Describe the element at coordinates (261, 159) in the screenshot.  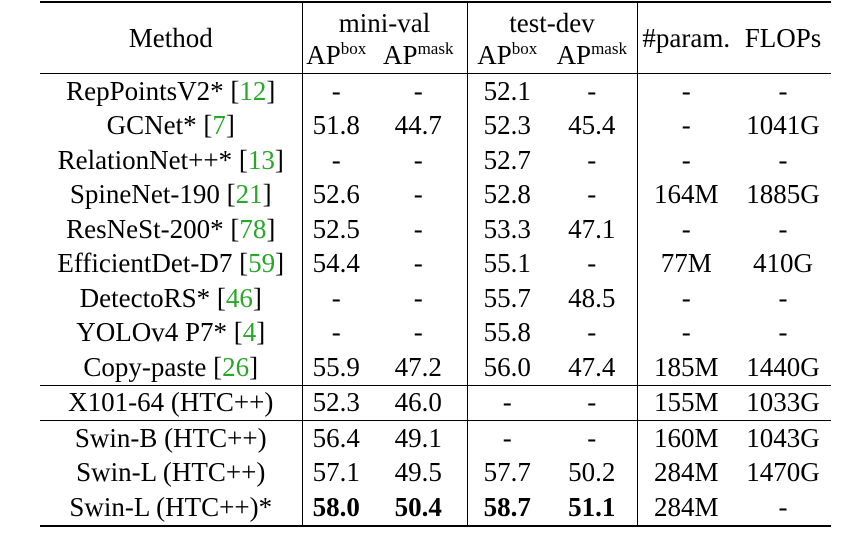
I see `citation-link: 13` at that location.